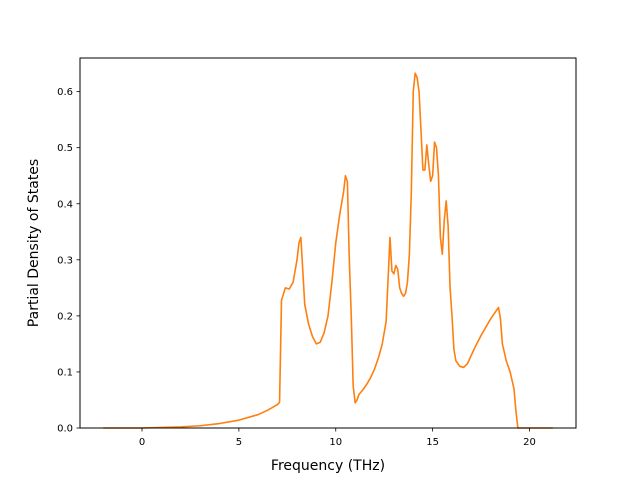 Image resolution: width=640 pixels, height=480 pixels. What do you see at coordinates (239, 442) in the screenshot?
I see `x-tick-label: 5` at bounding box center [239, 442].